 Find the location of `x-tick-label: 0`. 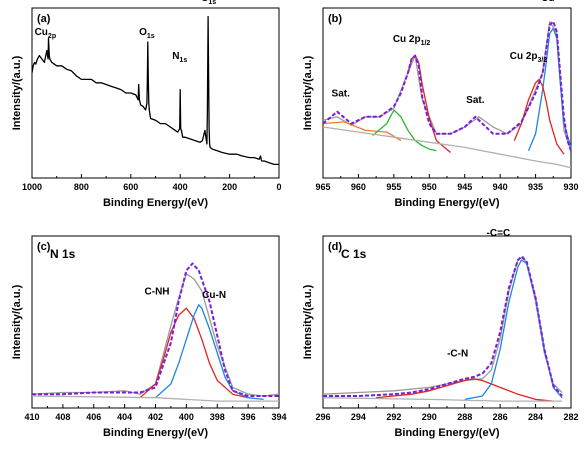

x-tick-label: 0 is located at coordinates (278, 187).